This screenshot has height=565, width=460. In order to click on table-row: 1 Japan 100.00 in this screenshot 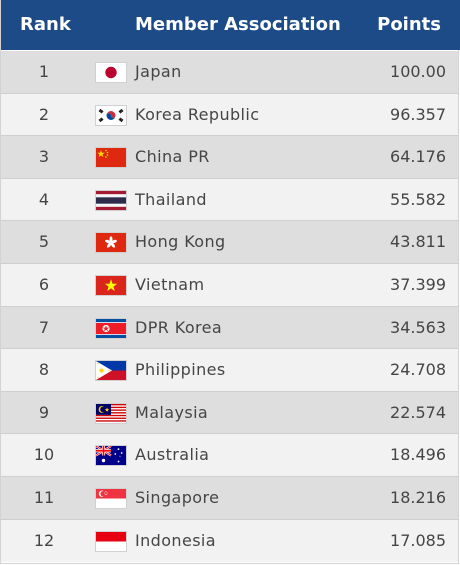, I will do `click(229, 72)`.